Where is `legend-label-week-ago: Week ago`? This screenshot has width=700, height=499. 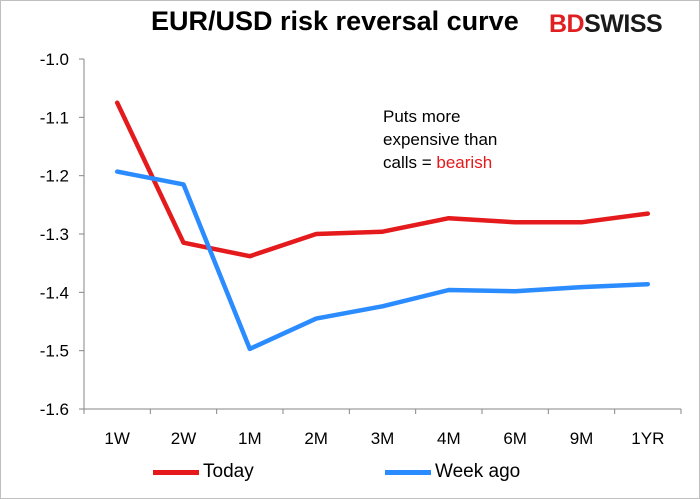 legend-label-week-ago: Week ago is located at coordinates (478, 471).